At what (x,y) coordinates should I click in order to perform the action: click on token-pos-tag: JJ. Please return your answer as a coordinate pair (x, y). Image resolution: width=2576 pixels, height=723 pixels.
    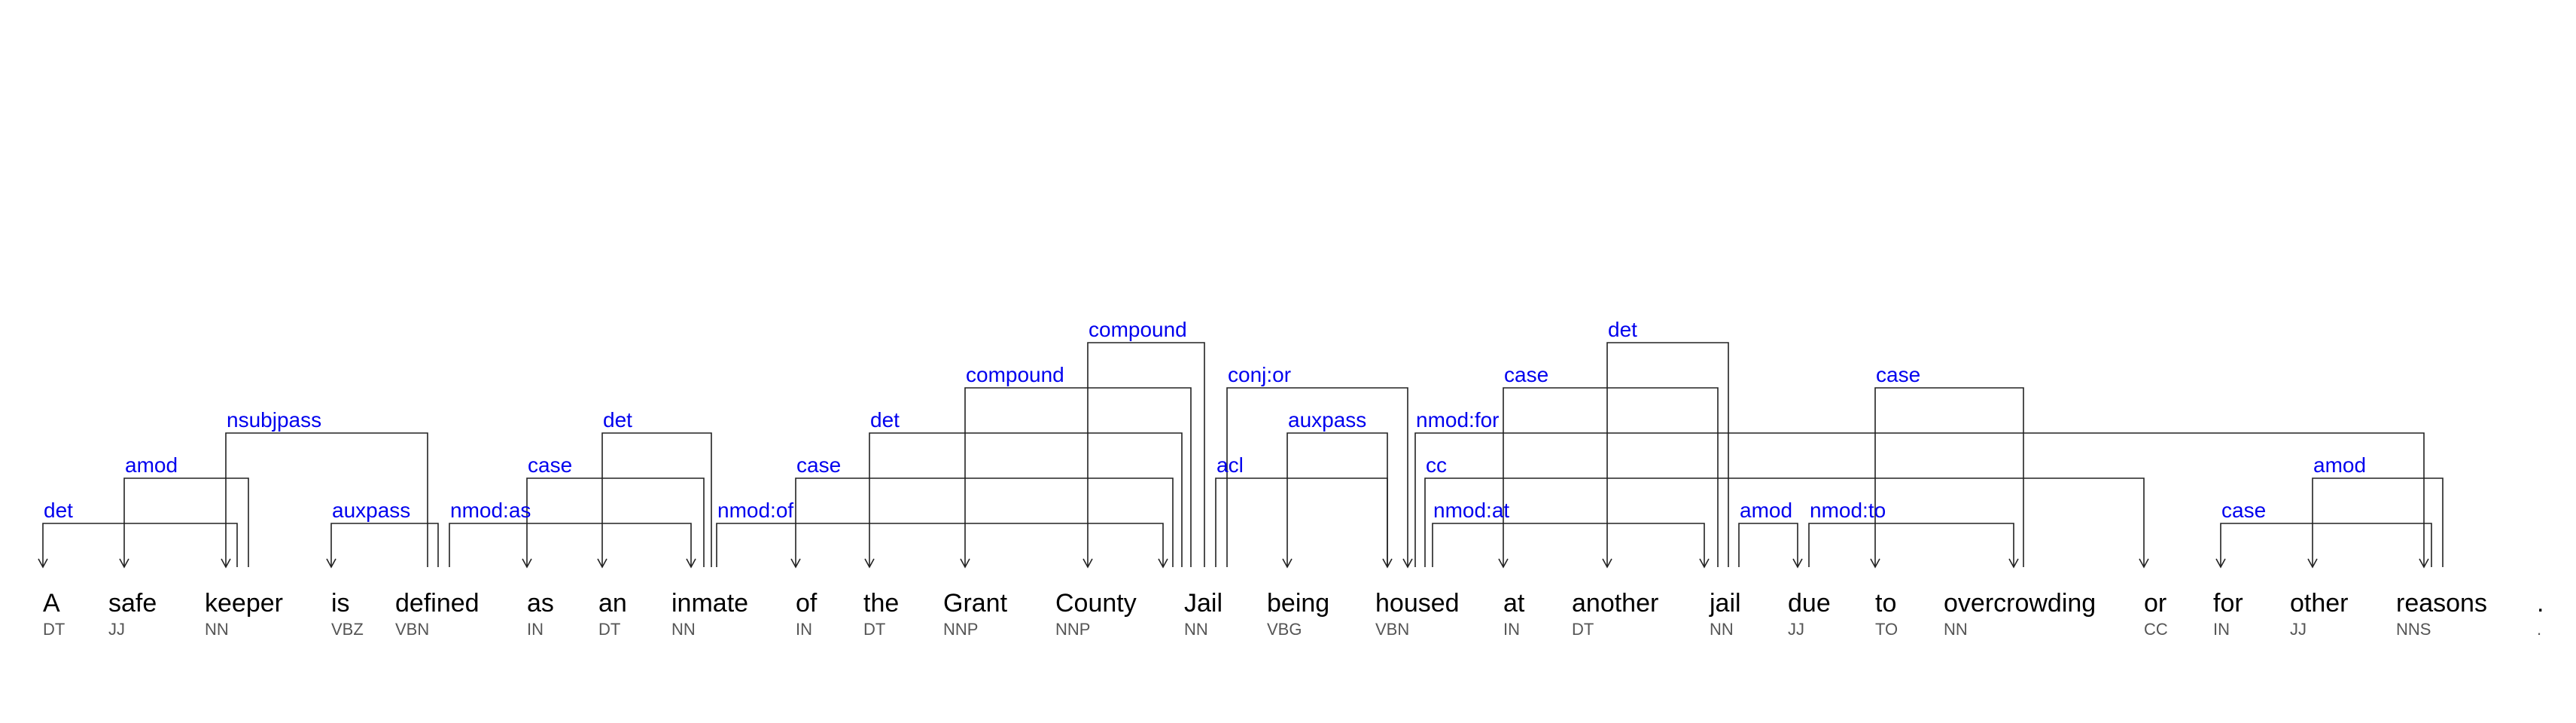
    Looking at the image, I should click on (2299, 629).